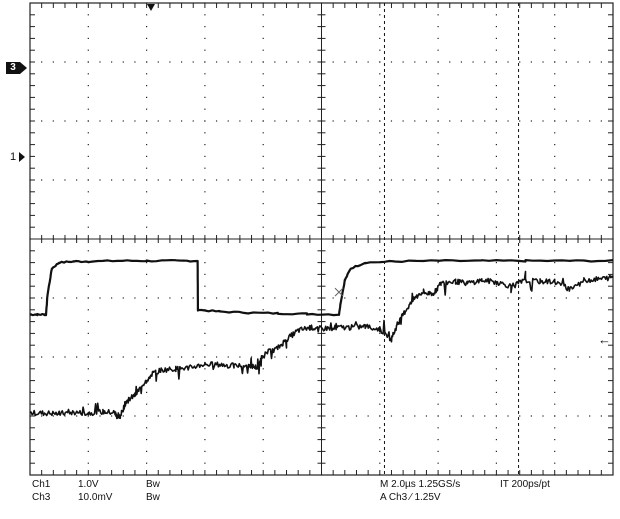 The height and width of the screenshot is (519, 620). What do you see at coordinates (22, 157) in the screenshot?
I see `ch1-marker-arrow` at bounding box center [22, 157].